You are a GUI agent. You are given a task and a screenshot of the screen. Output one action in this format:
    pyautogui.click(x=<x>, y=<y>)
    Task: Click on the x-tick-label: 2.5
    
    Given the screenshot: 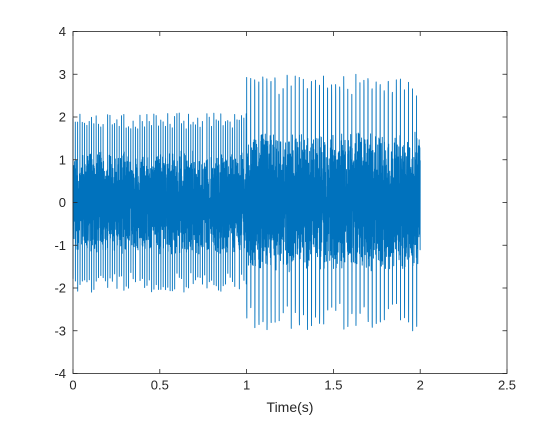 What is the action you would take?
    pyautogui.click(x=507, y=385)
    